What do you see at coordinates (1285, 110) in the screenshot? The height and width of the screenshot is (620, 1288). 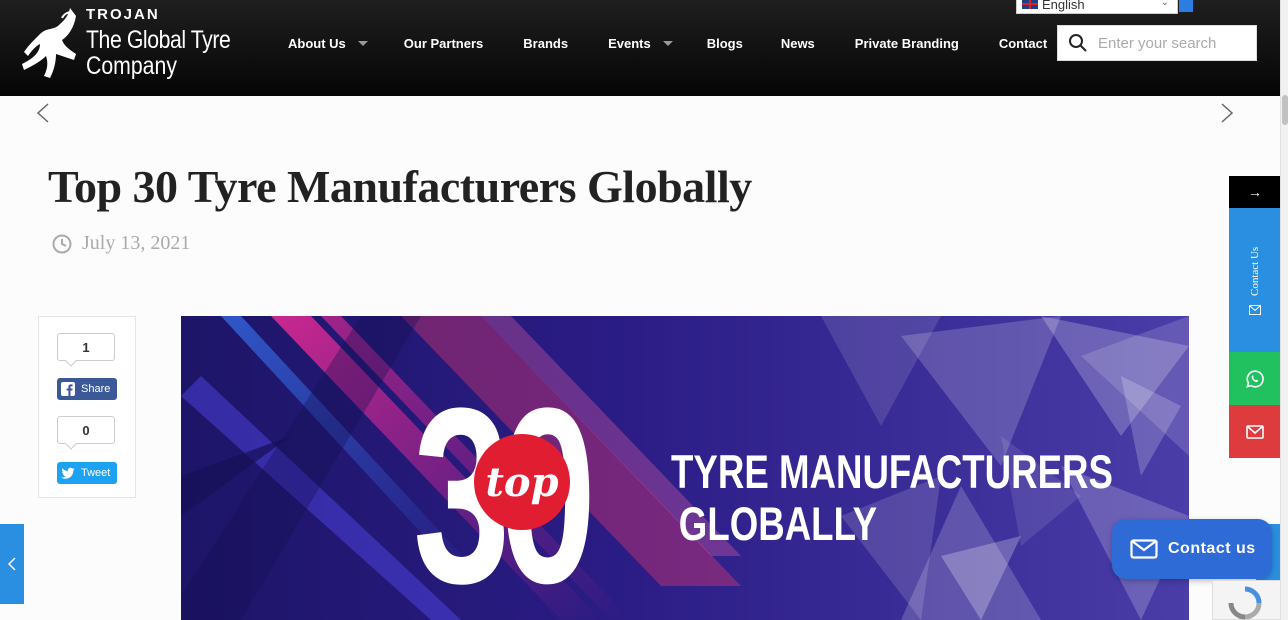 I see `scrollbar-thumb` at bounding box center [1285, 110].